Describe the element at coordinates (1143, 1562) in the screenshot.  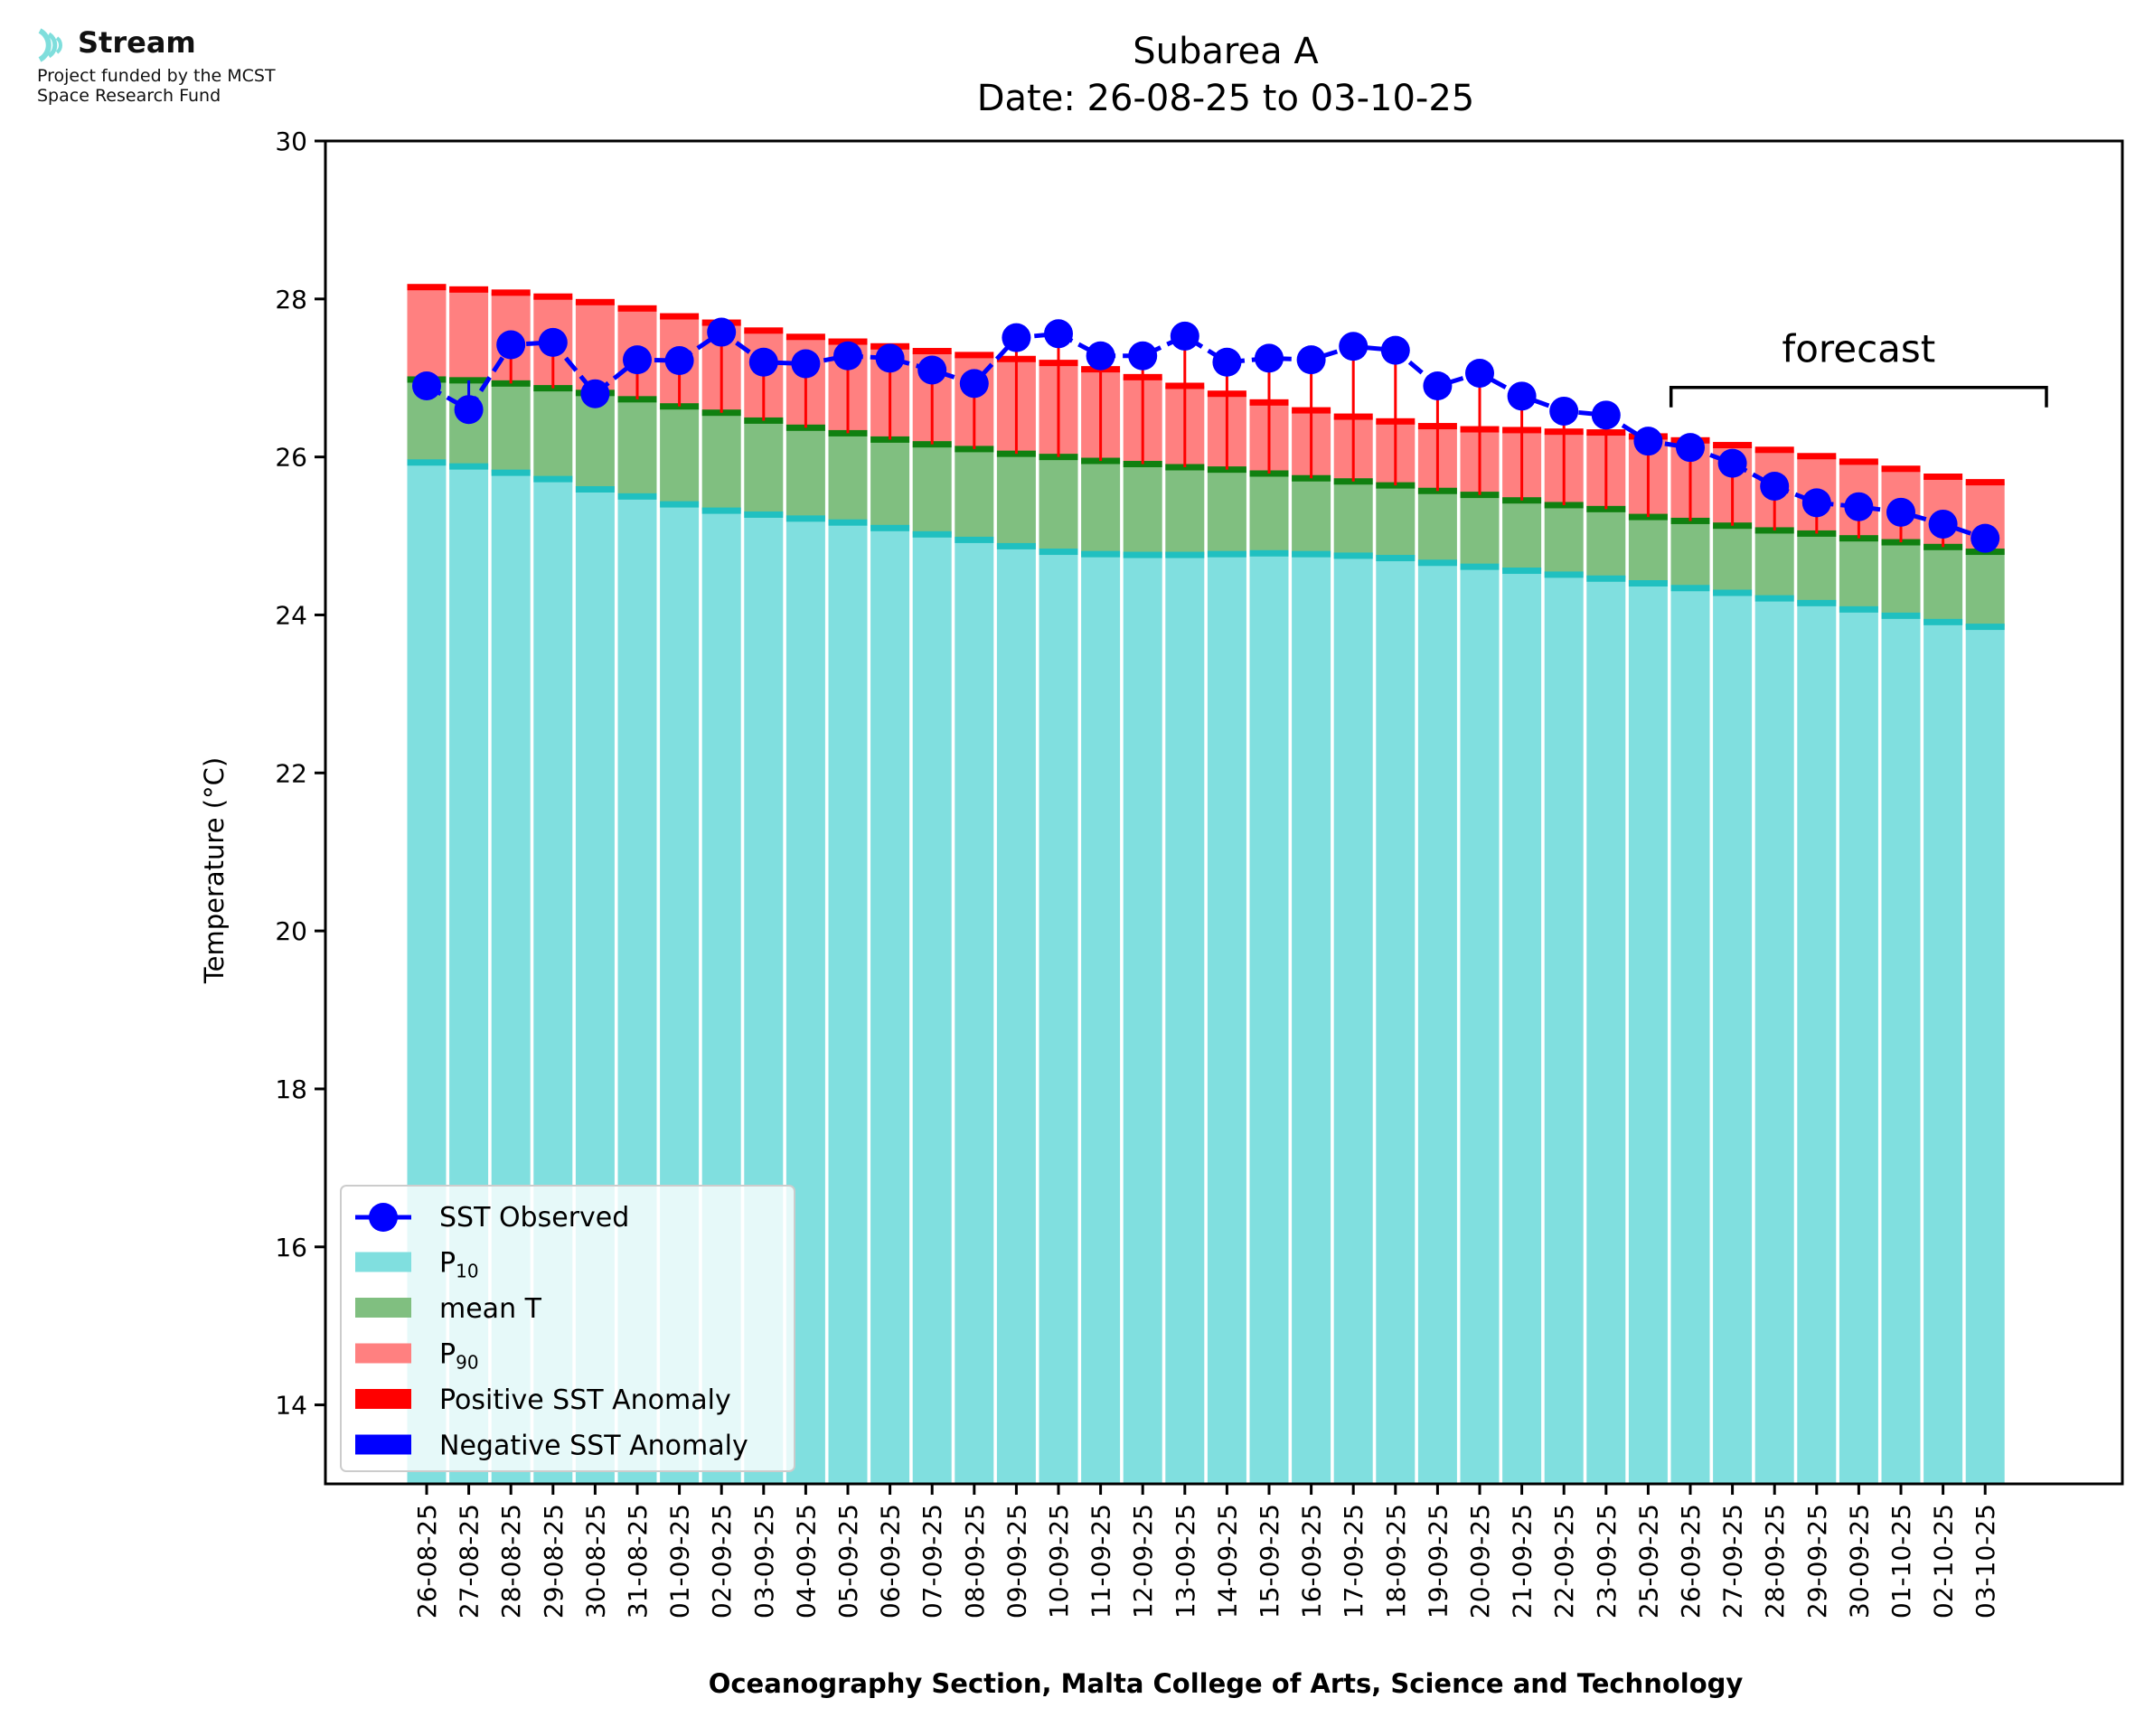
I see `x-tick-label: 12-09-25` at that location.